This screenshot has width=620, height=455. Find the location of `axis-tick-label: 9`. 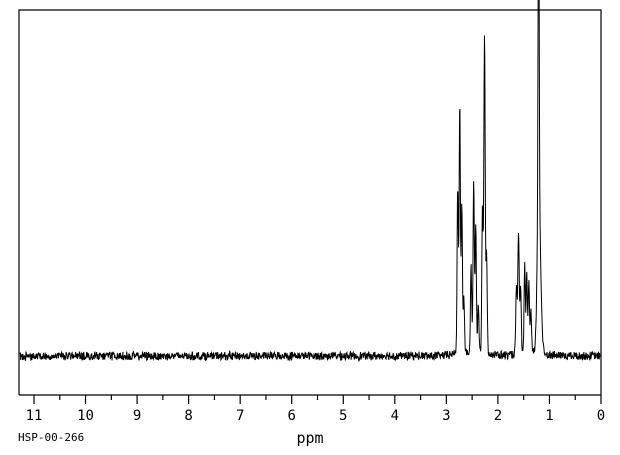

axis-tick-label: 9 is located at coordinates (137, 416).